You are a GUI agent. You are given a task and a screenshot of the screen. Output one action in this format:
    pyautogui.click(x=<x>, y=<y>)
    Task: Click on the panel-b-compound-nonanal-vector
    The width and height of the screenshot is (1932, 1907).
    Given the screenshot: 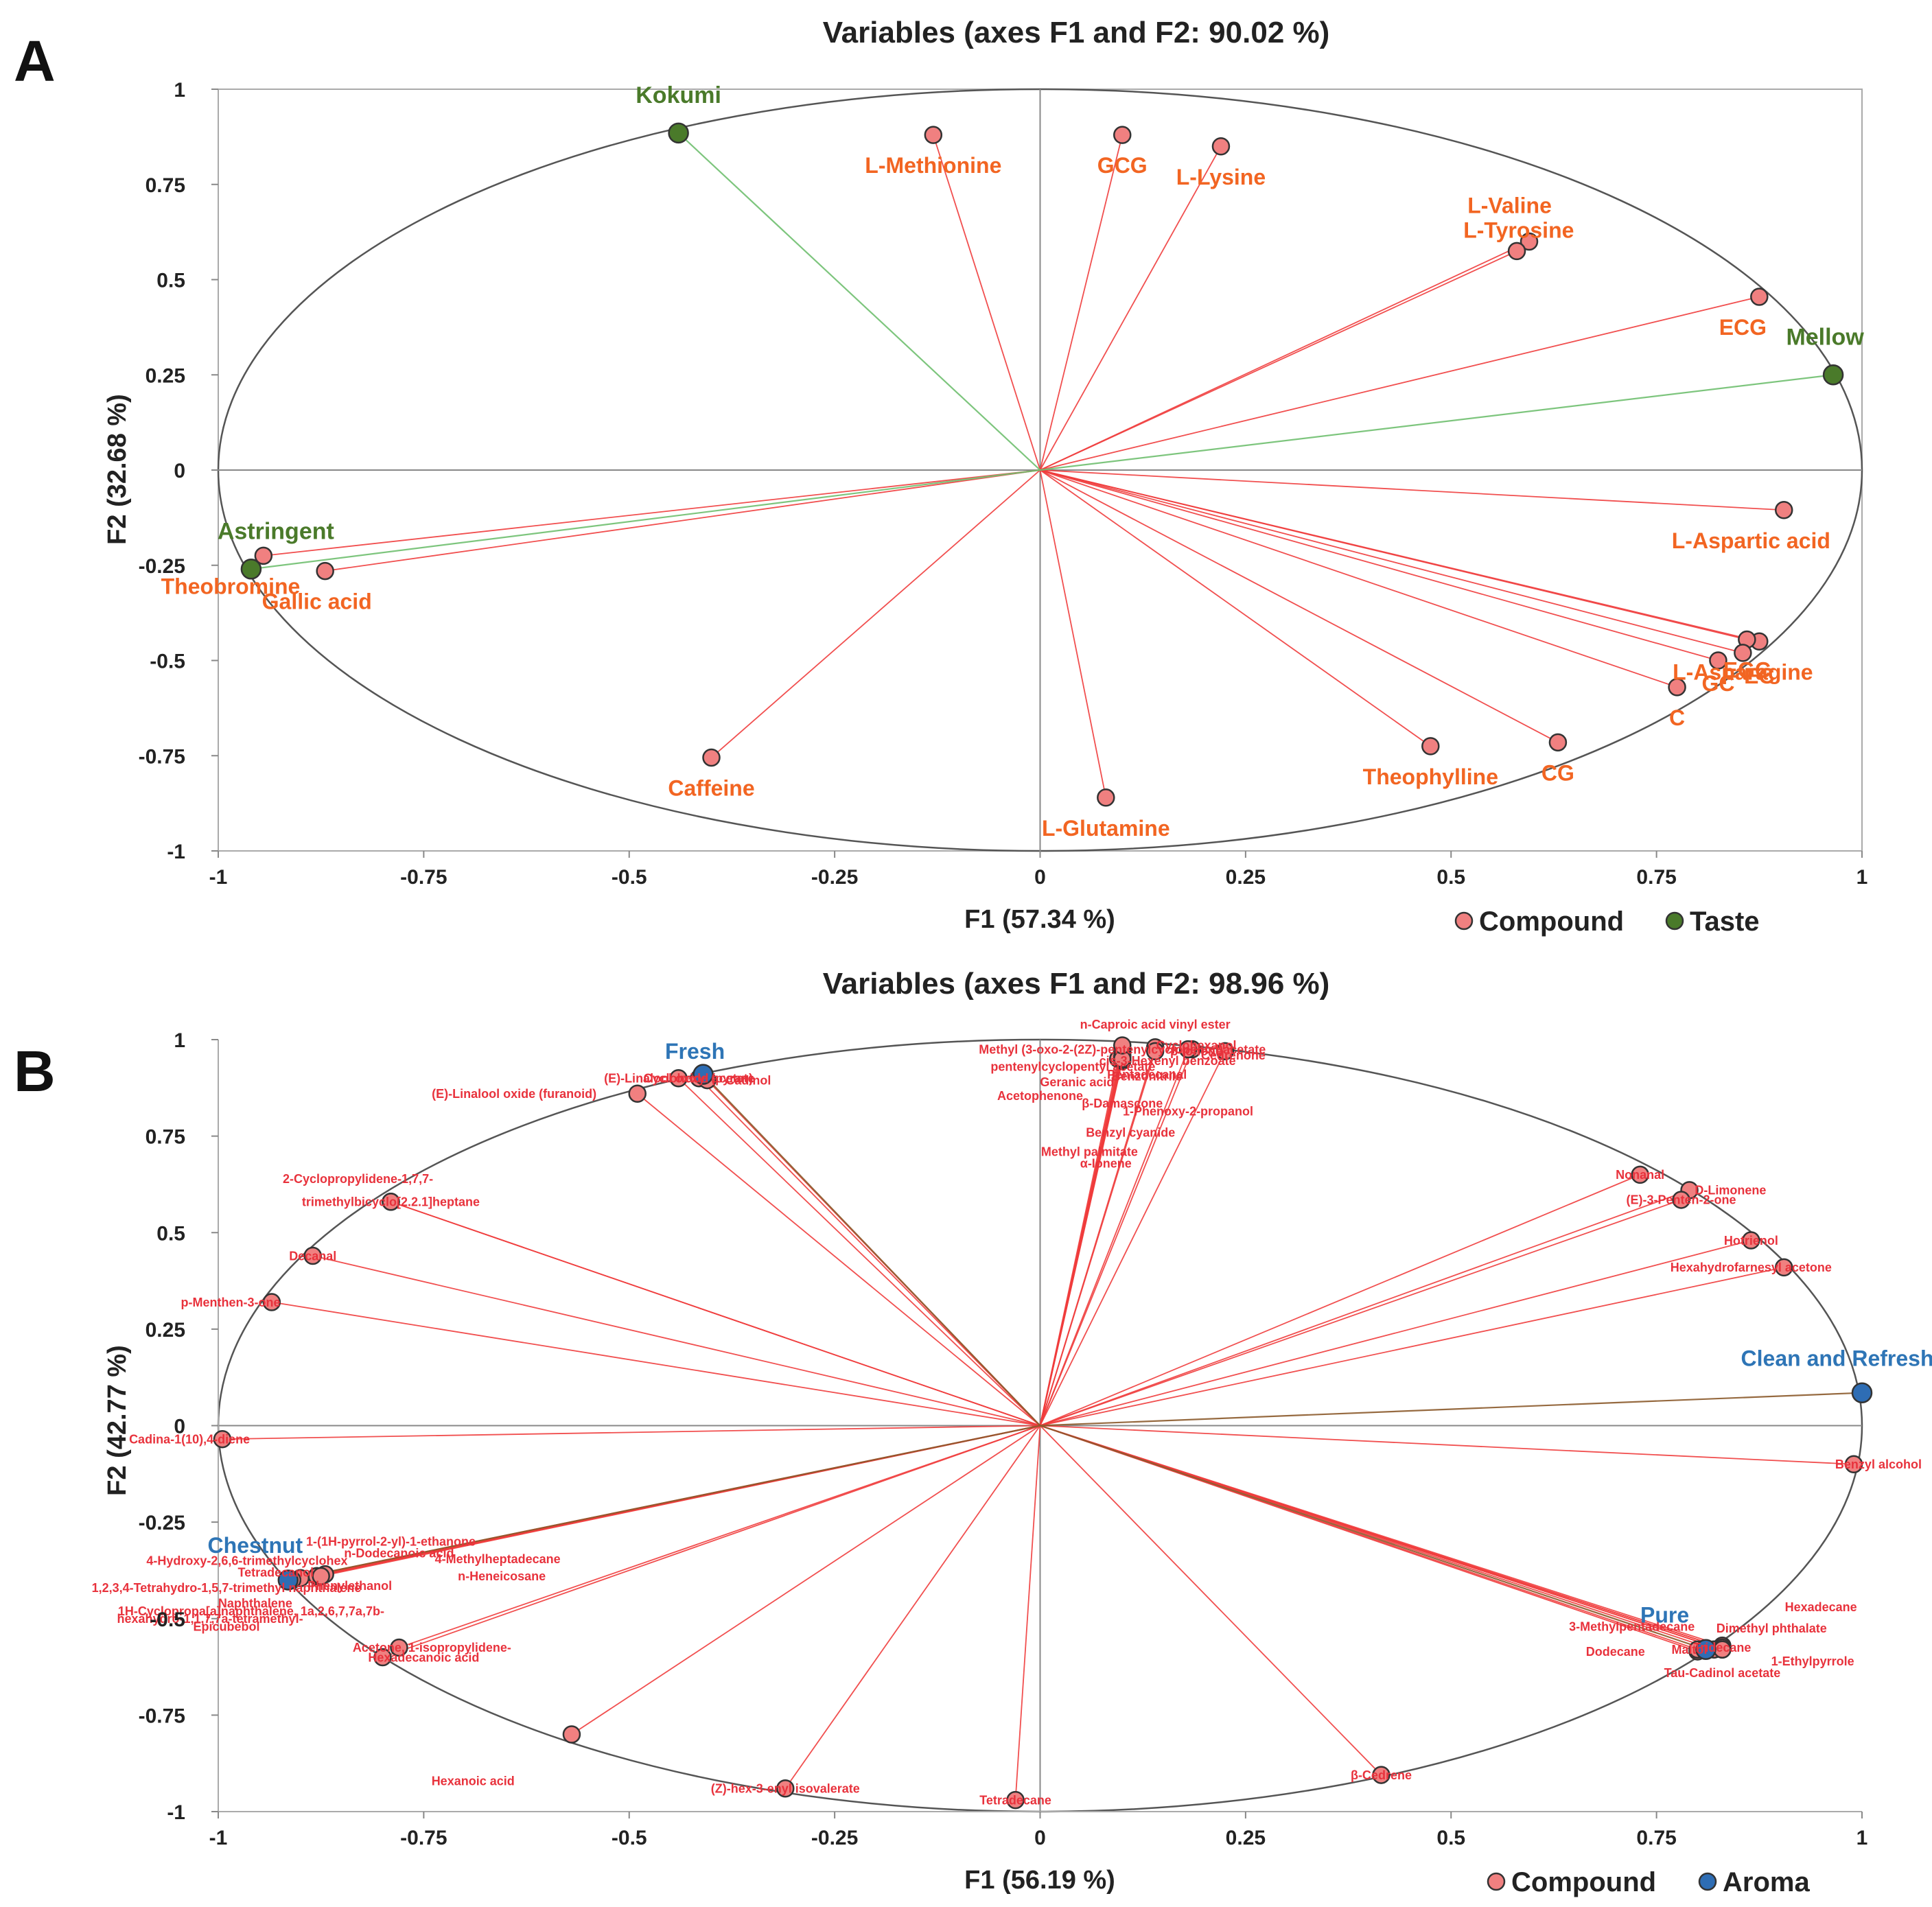 What is the action you would take?
    pyautogui.click(x=1340, y=1300)
    